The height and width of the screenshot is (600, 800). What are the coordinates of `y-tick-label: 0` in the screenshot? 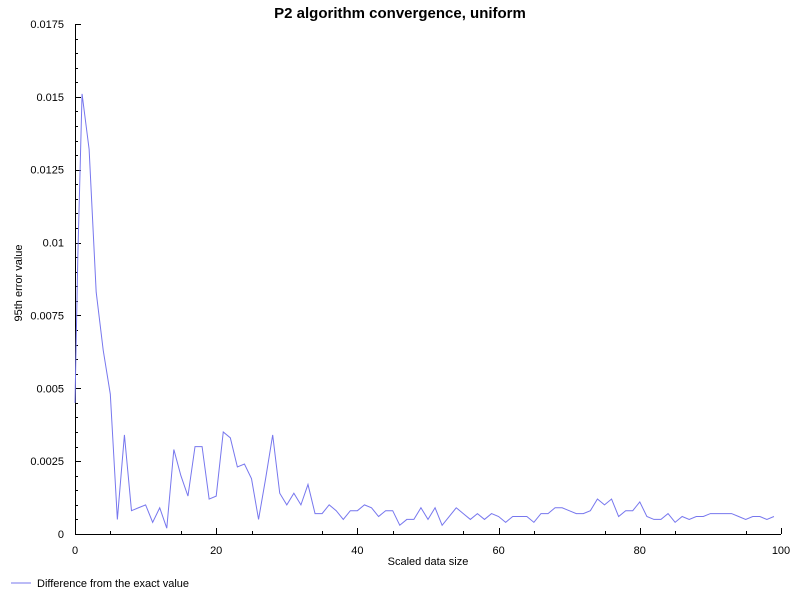 It's located at (61, 535).